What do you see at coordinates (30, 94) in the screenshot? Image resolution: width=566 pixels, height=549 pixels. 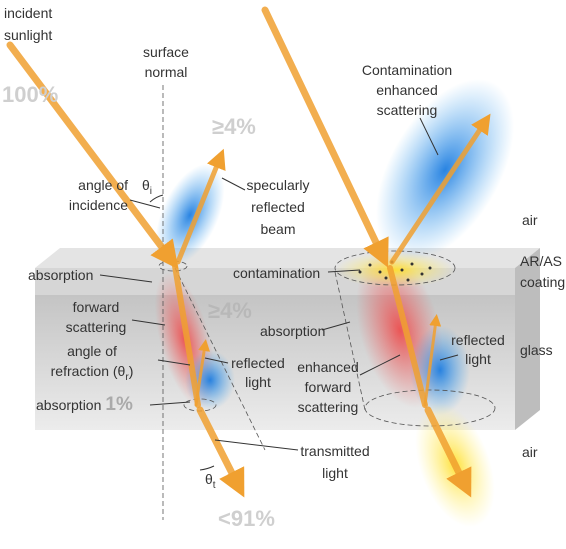 I see `percent: 100%` at bounding box center [30, 94].